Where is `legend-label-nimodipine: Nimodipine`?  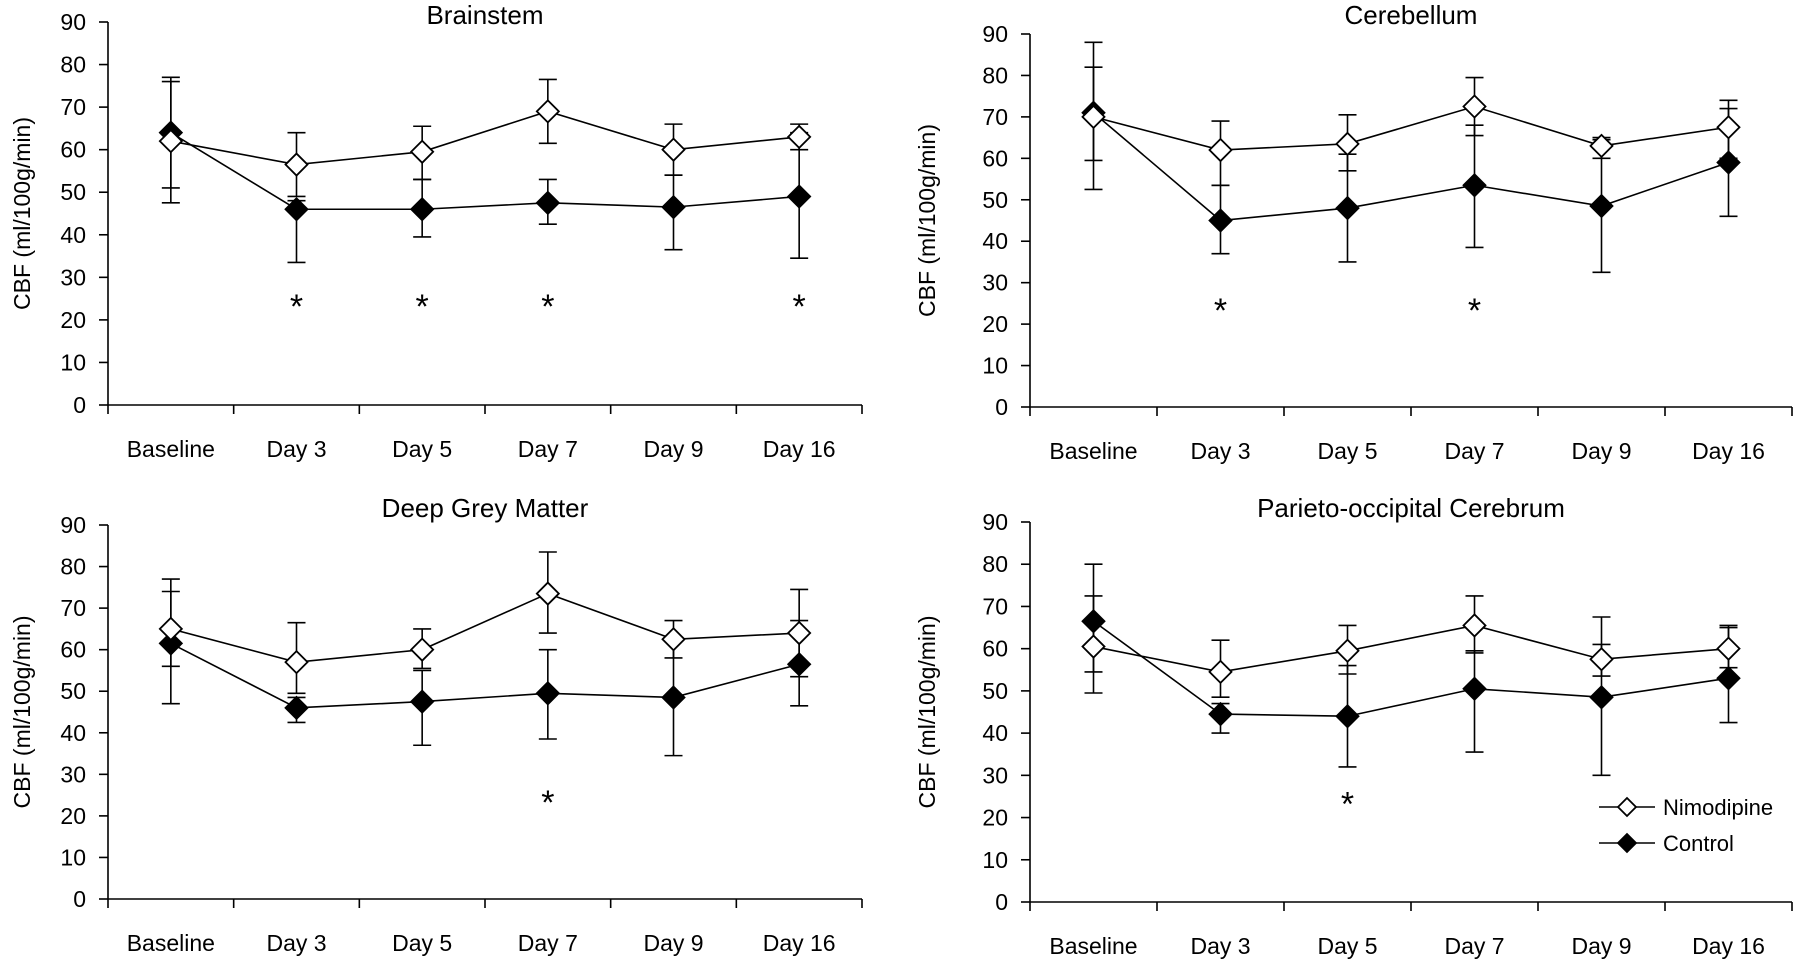
legend-label-nimodipine: Nimodipine is located at coordinates (1718, 807).